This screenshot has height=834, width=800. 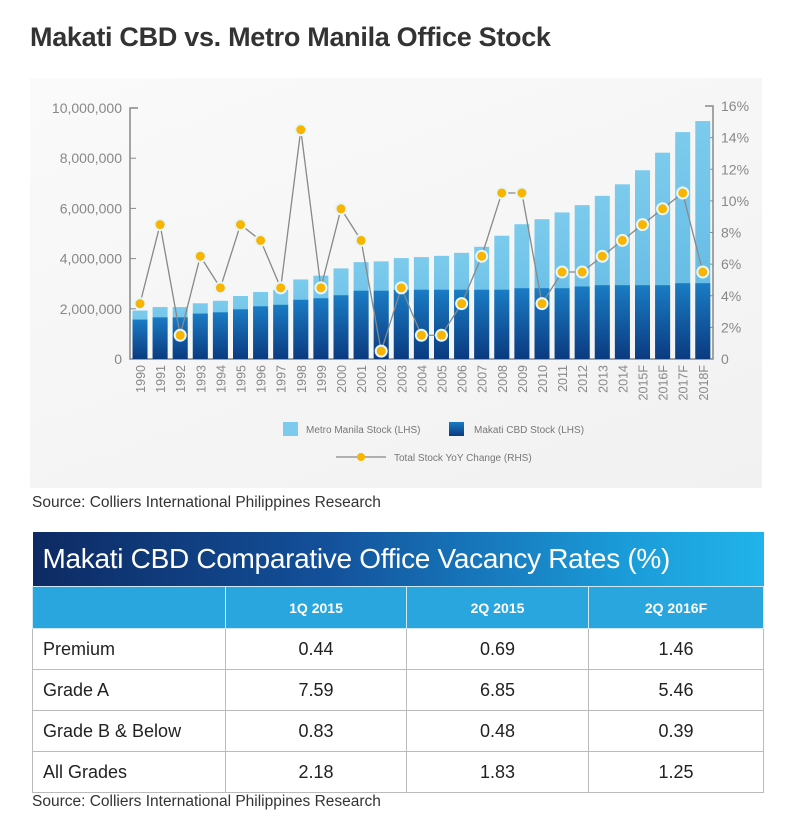 I want to click on left-tick-label: 6,000,000, so click(x=91, y=208).